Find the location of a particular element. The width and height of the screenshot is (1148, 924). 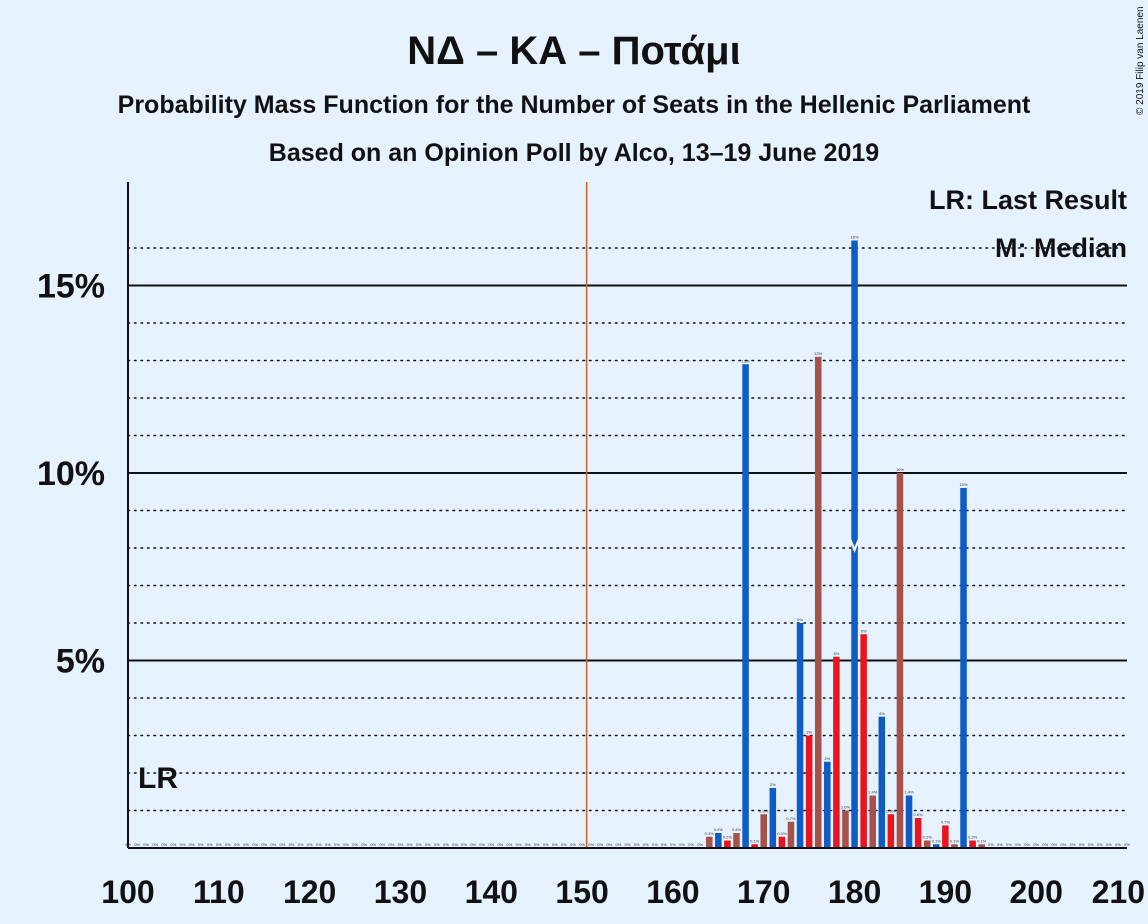

zero-label-seat-131: 0% is located at coordinates (410, 844).